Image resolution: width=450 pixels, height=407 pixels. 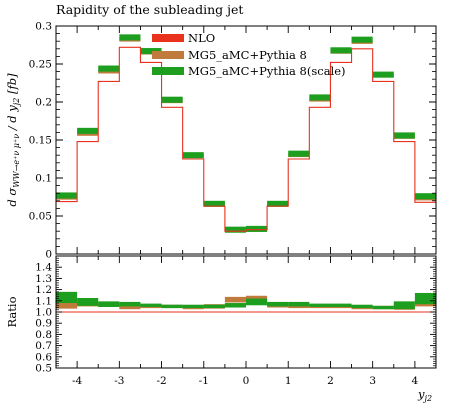 What do you see at coordinates (193, 306) in the screenshot?
I see `ratio-mg5-amc-pythia-8-scale--band-6` at bounding box center [193, 306].